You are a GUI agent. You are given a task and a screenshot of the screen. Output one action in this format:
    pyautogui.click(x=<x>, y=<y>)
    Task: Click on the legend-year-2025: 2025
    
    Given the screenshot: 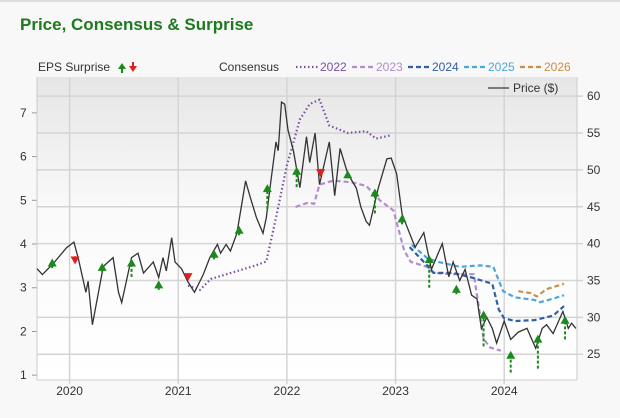 What is the action you would take?
    pyautogui.click(x=501, y=67)
    